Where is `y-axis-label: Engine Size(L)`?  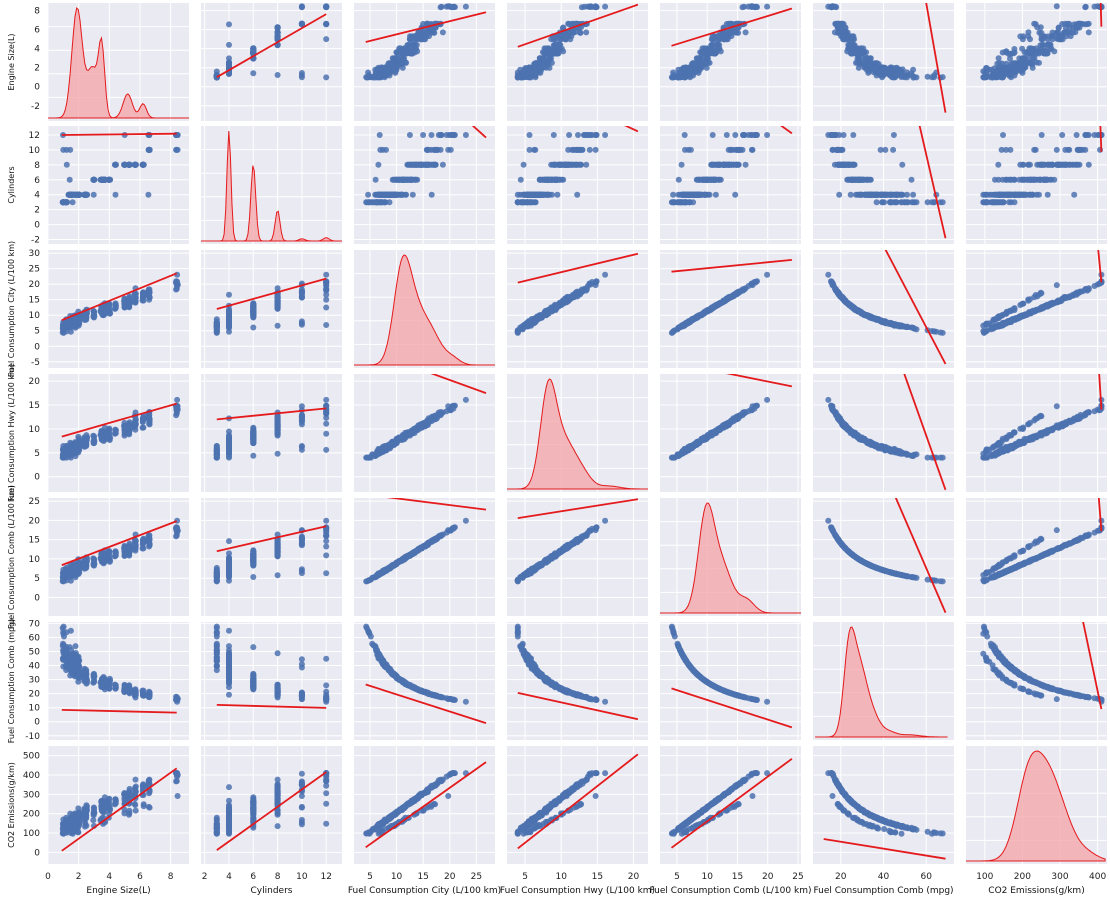 y-axis-label: Engine Size(L) is located at coordinates (11, 61).